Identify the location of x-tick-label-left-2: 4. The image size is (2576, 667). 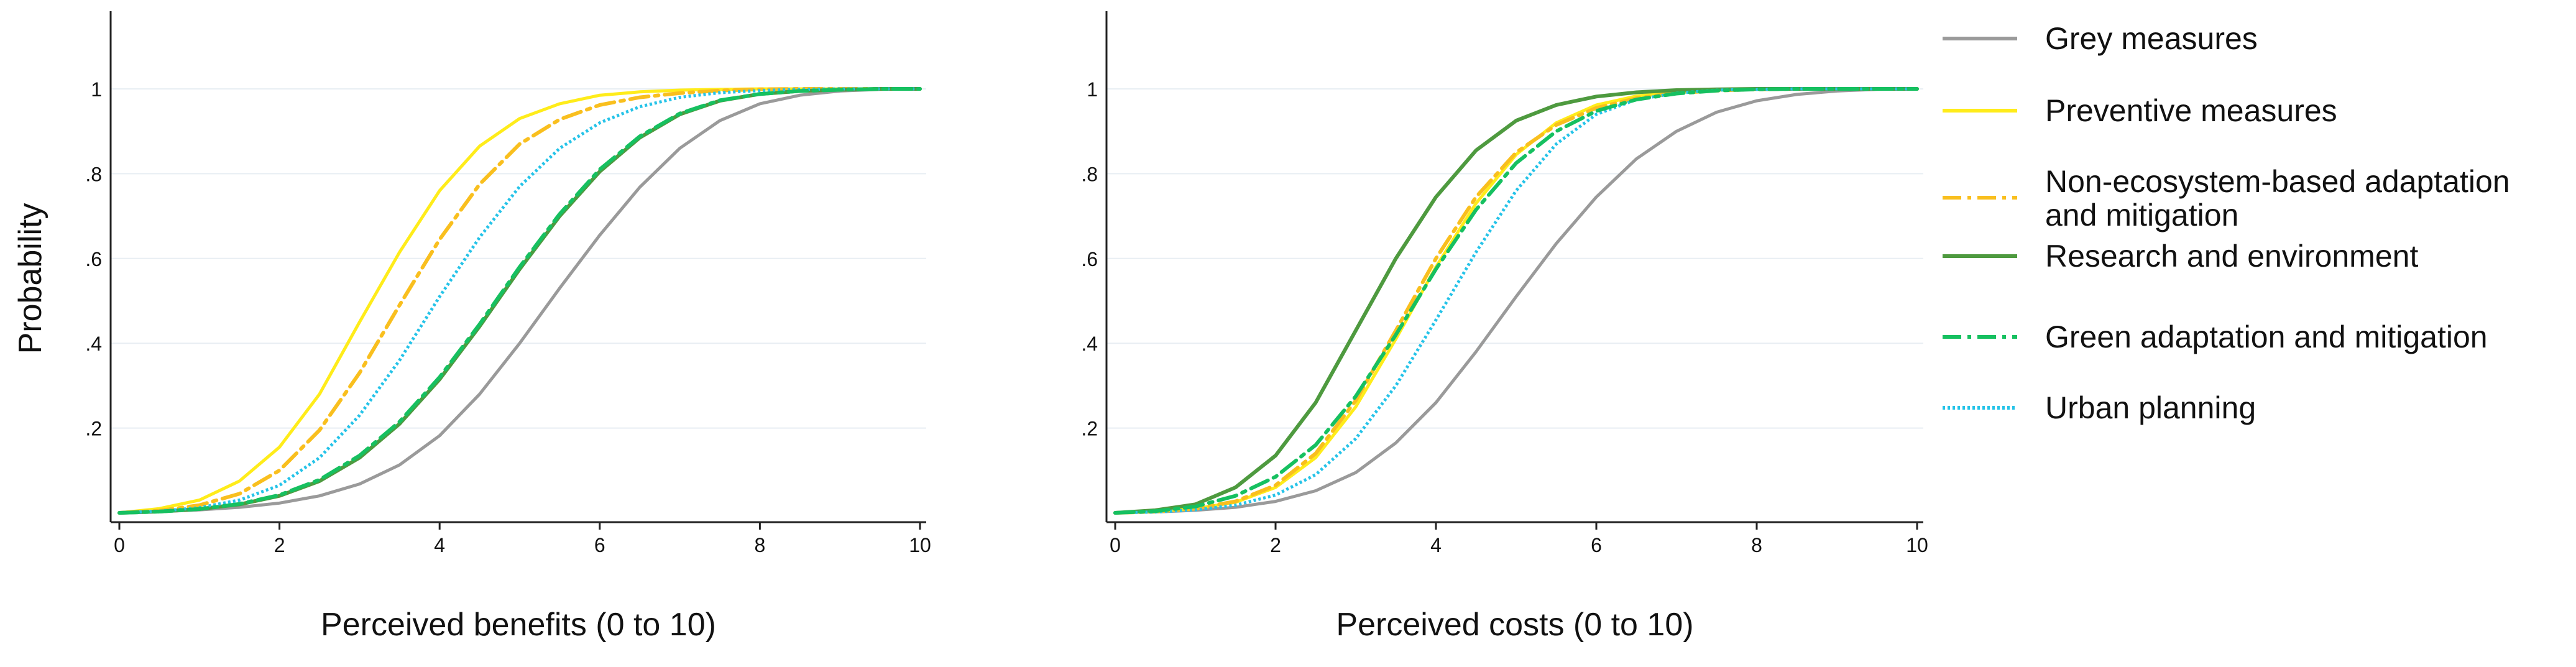
(439, 545).